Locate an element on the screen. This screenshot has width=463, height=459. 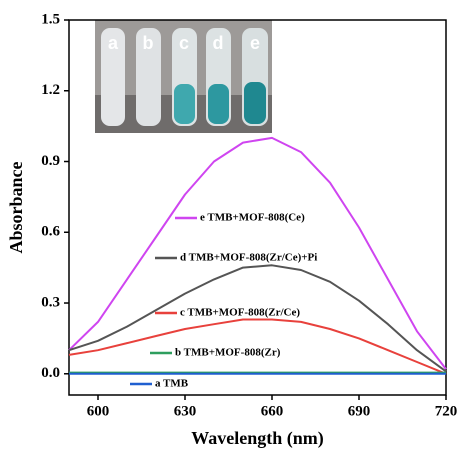
inset-label: d is located at coordinates (218, 43).